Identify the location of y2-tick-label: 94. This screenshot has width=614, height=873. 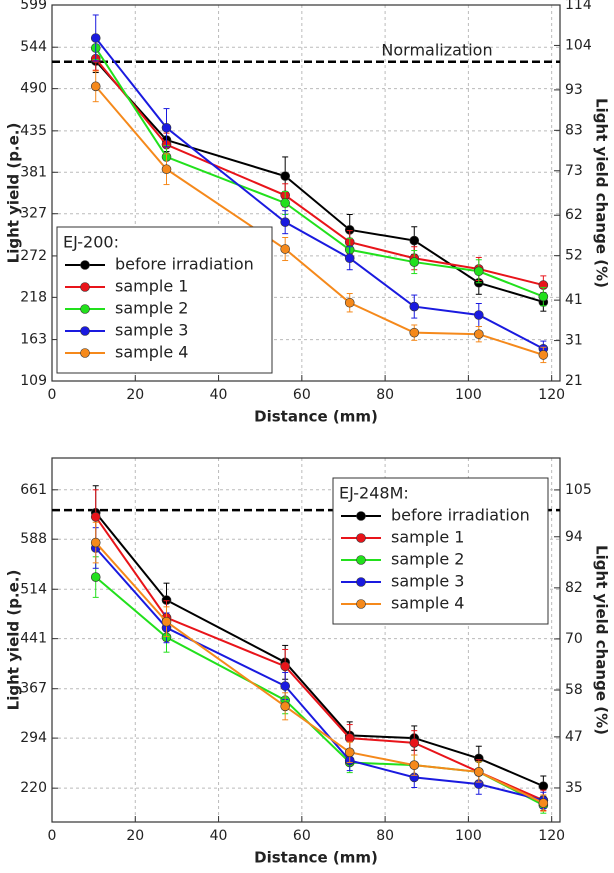
(574, 537).